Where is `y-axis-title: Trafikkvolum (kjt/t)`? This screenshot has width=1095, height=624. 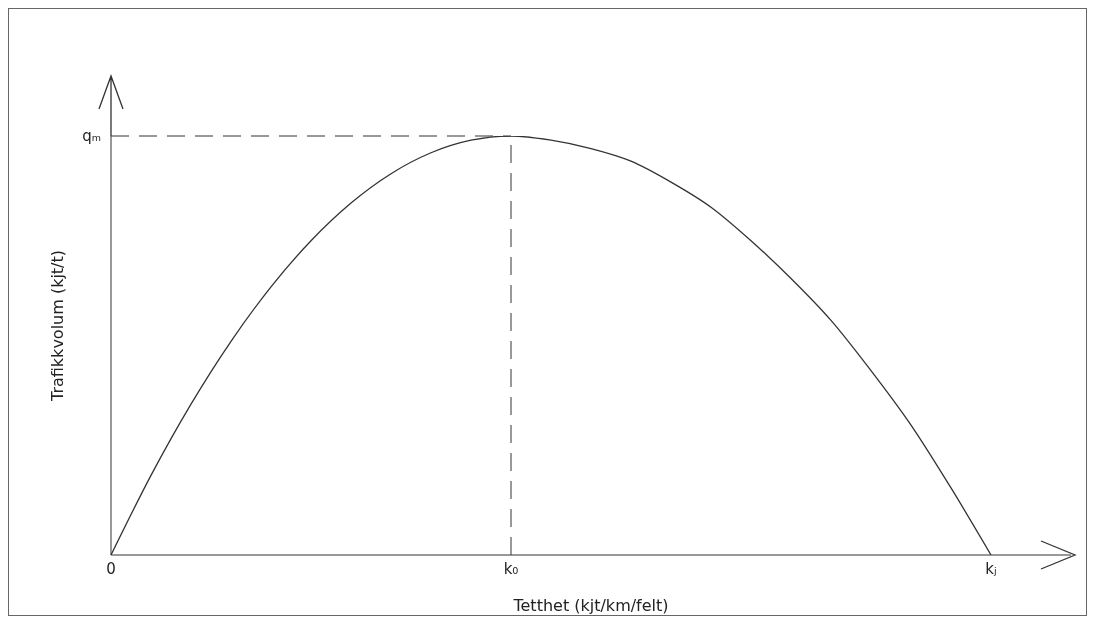 y-axis-title: Trafikkvolum (kjt/t) is located at coordinates (57, 326).